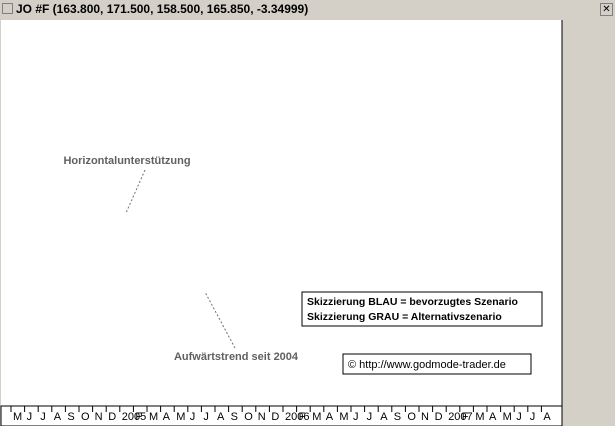 The image size is (615, 426). I want to click on window-menu-icon, so click(7, 8).